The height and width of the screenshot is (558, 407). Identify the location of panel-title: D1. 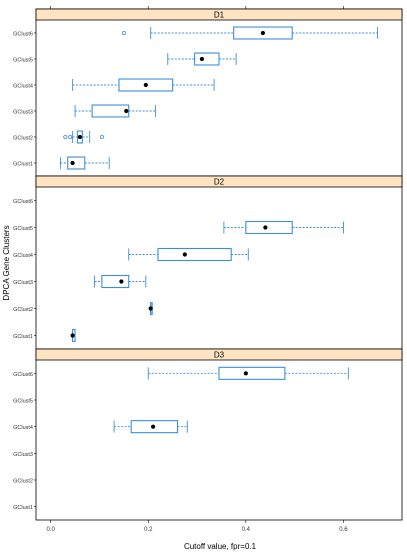
(219, 15).